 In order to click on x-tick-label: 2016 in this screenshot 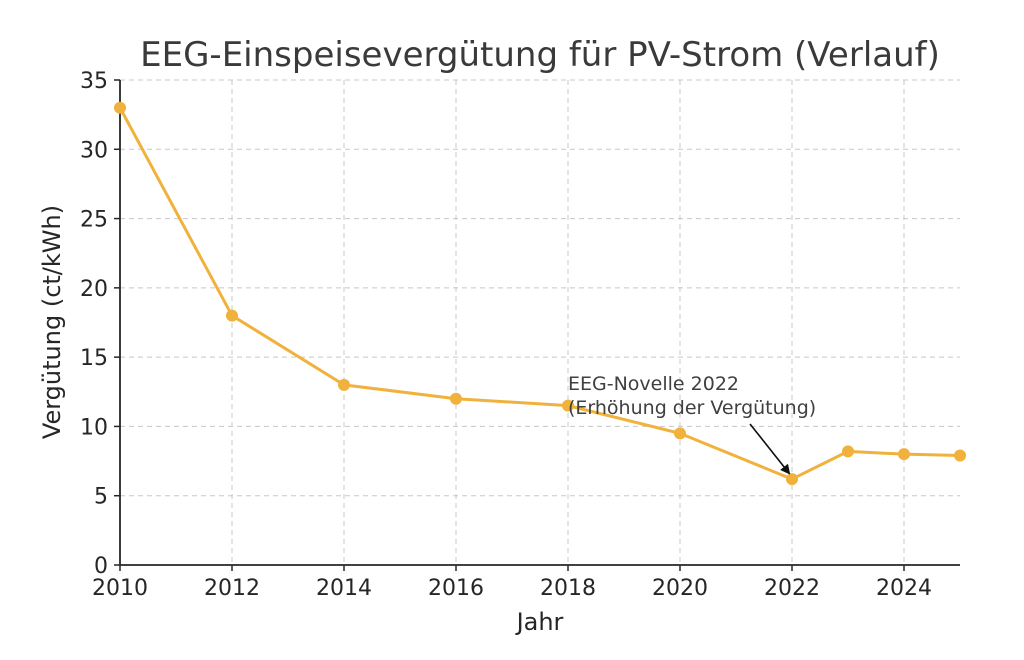, I will do `click(456, 588)`.